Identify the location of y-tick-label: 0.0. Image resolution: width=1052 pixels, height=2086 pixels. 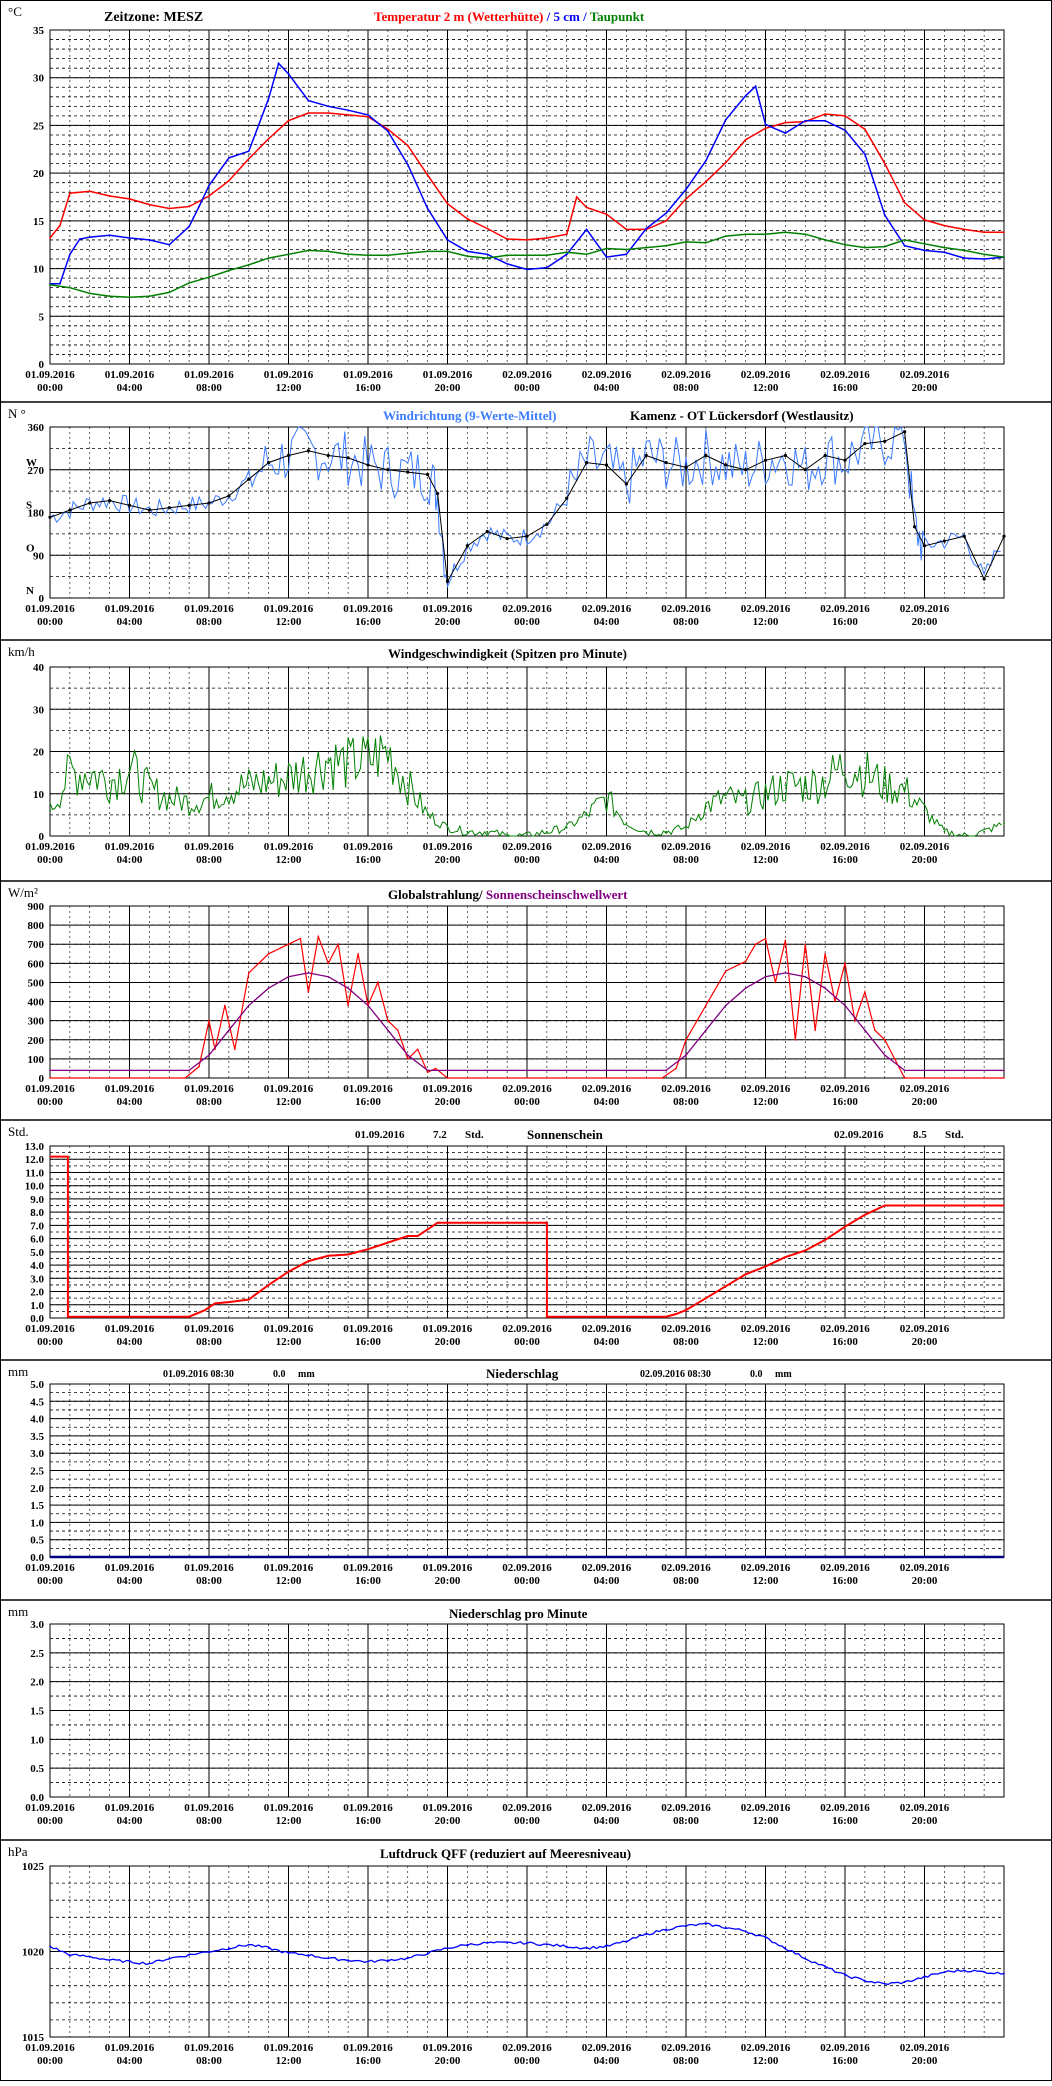
(37, 1319).